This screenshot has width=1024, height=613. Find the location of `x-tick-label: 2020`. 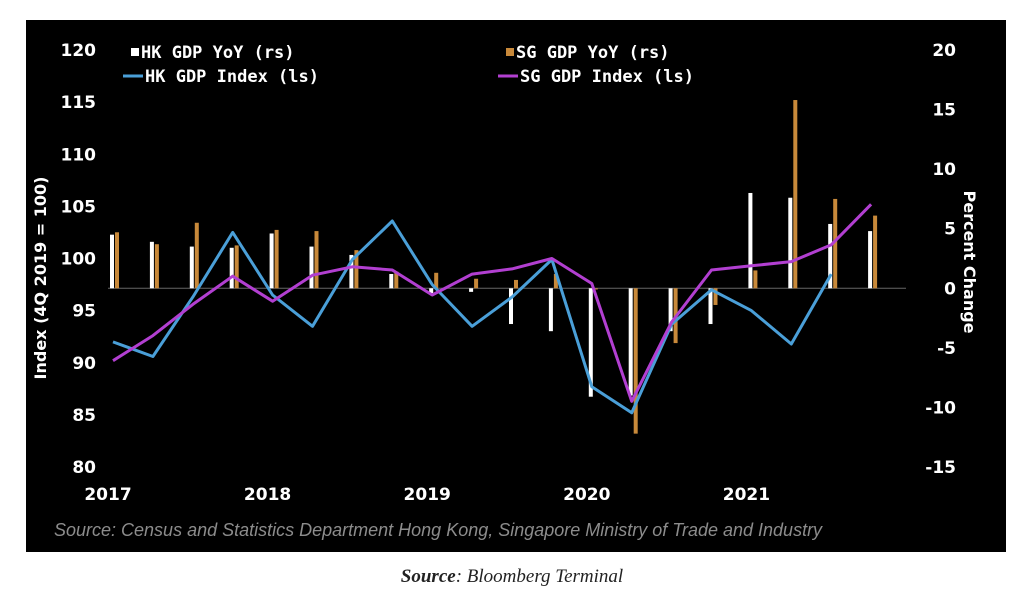

x-tick-label: 2020 is located at coordinates (586, 495).